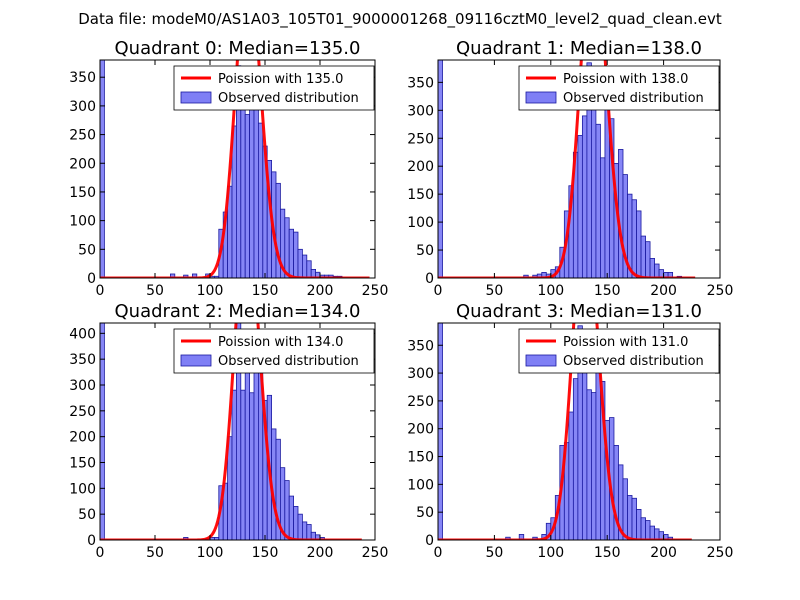 This screenshot has width=800, height=600. What do you see at coordinates (579, 311) in the screenshot?
I see `subplot-title: Quadrant 3: Median=131.0` at bounding box center [579, 311].